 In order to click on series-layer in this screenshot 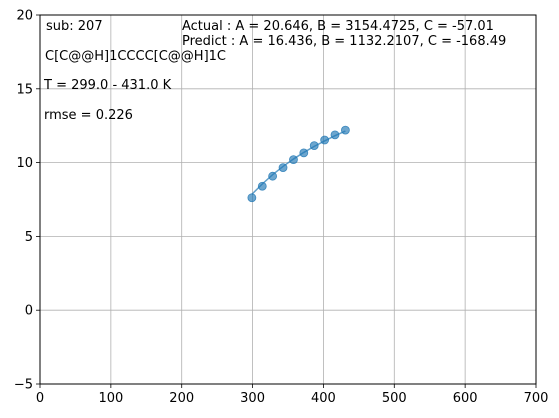, I will do `click(299, 164)`.